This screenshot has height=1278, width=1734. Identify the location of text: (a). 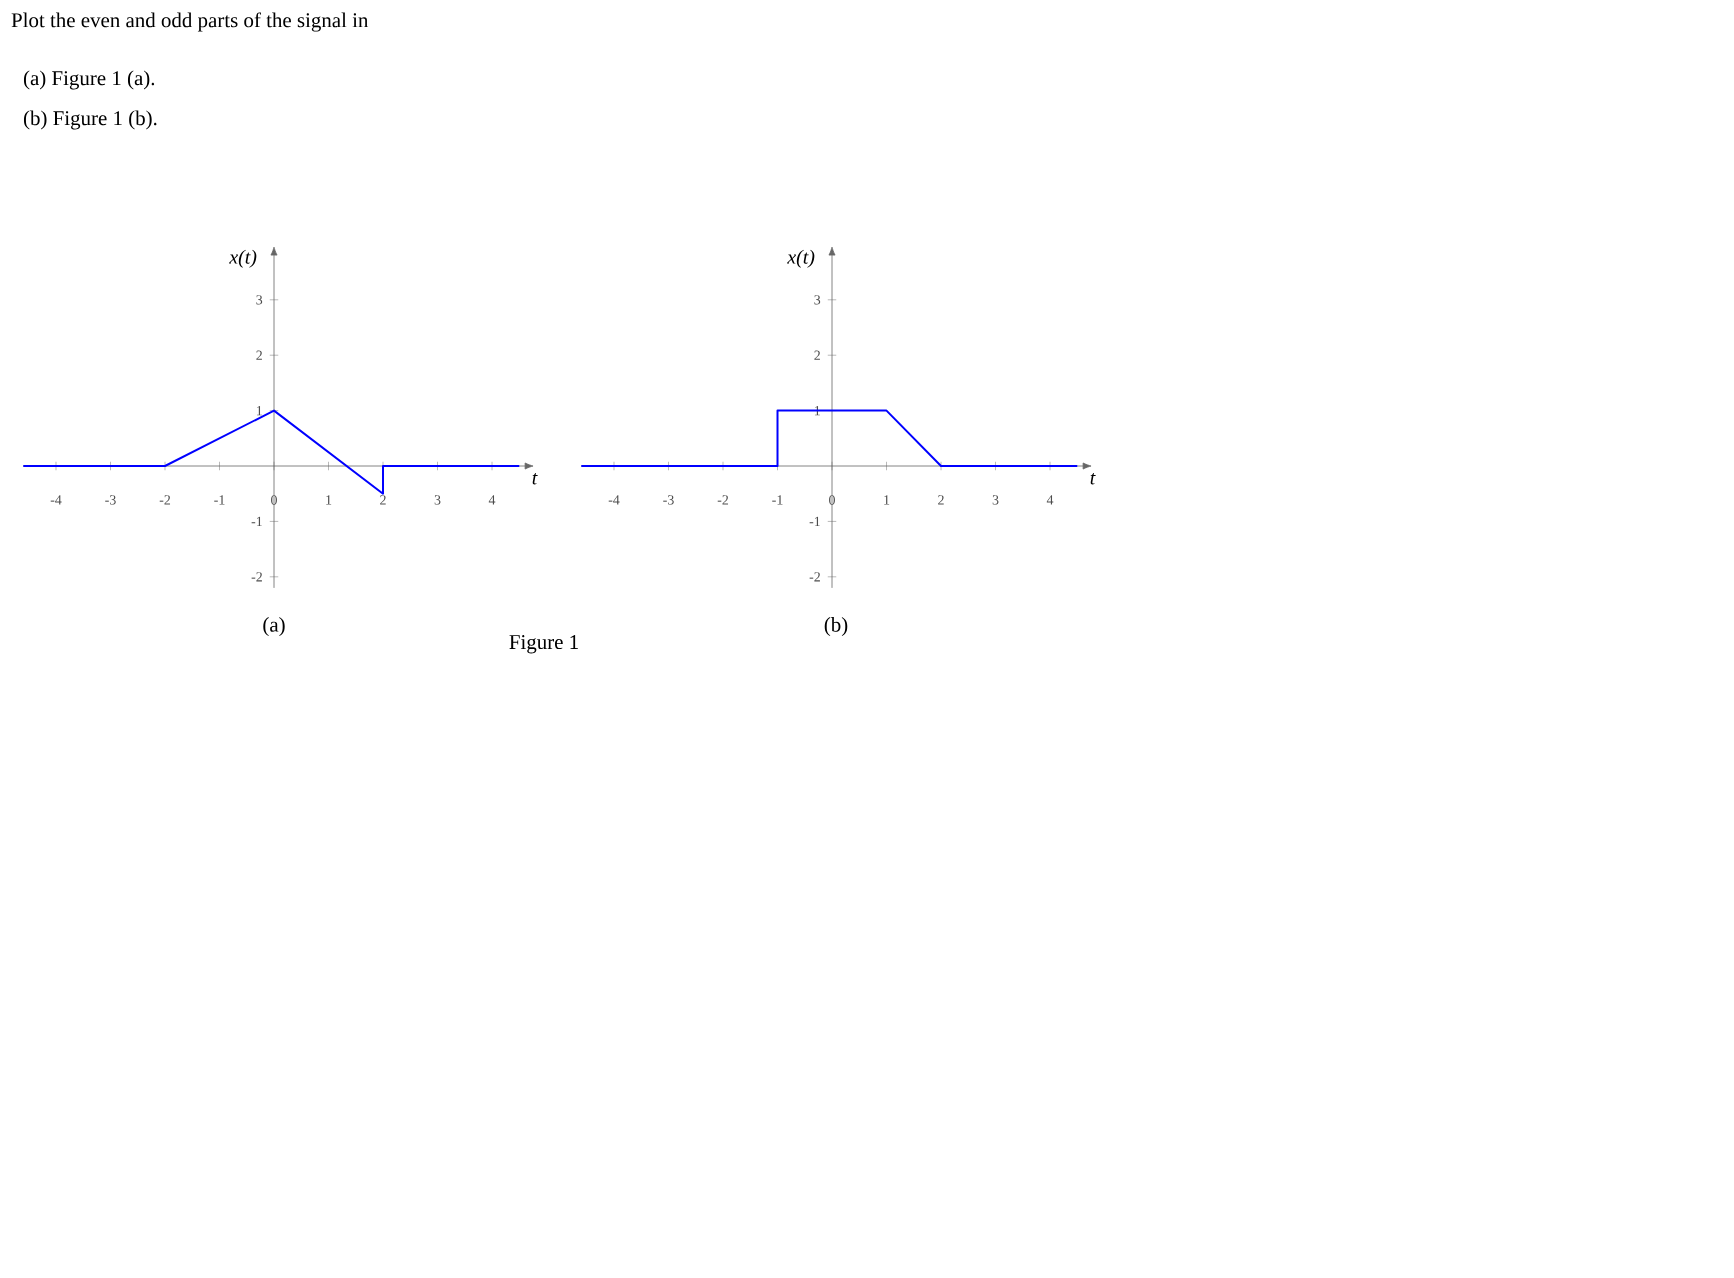
(274, 626).